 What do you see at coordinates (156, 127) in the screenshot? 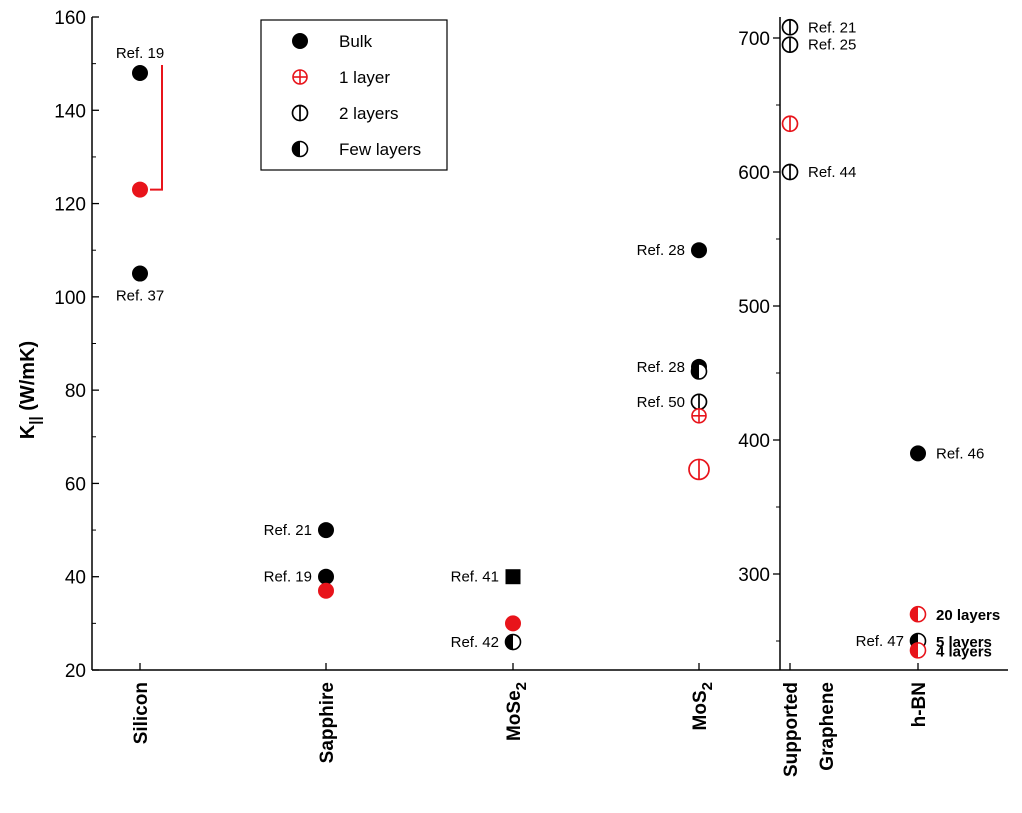
I see `silicon-bracket` at bounding box center [156, 127].